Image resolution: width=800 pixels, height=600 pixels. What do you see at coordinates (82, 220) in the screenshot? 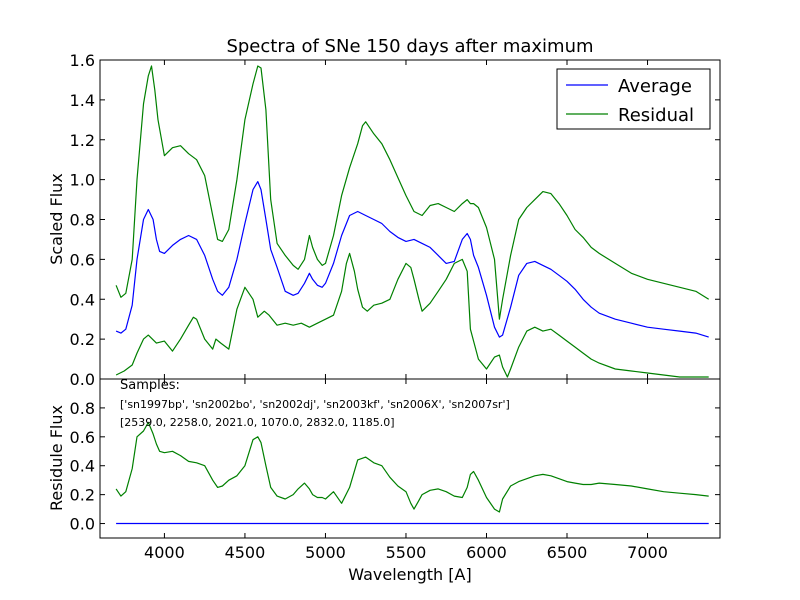
I see `top-y-tick-label: 0.8` at bounding box center [82, 220].